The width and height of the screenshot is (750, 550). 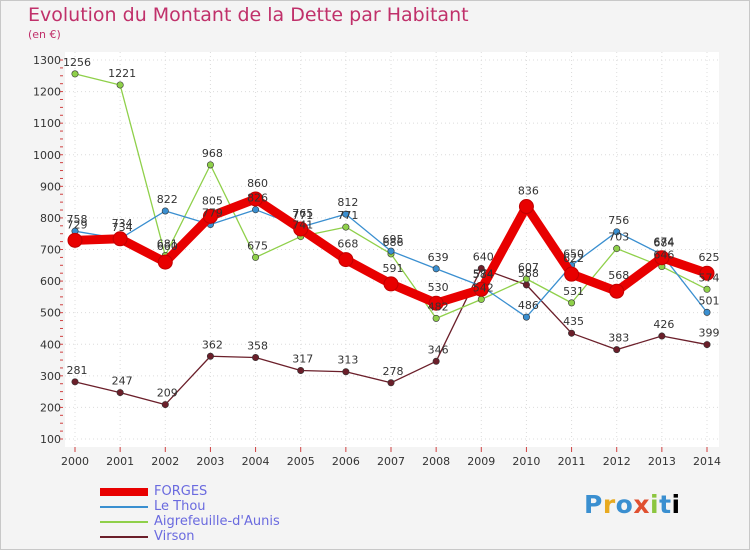 I want to click on data-label: 660, so click(x=167, y=246).